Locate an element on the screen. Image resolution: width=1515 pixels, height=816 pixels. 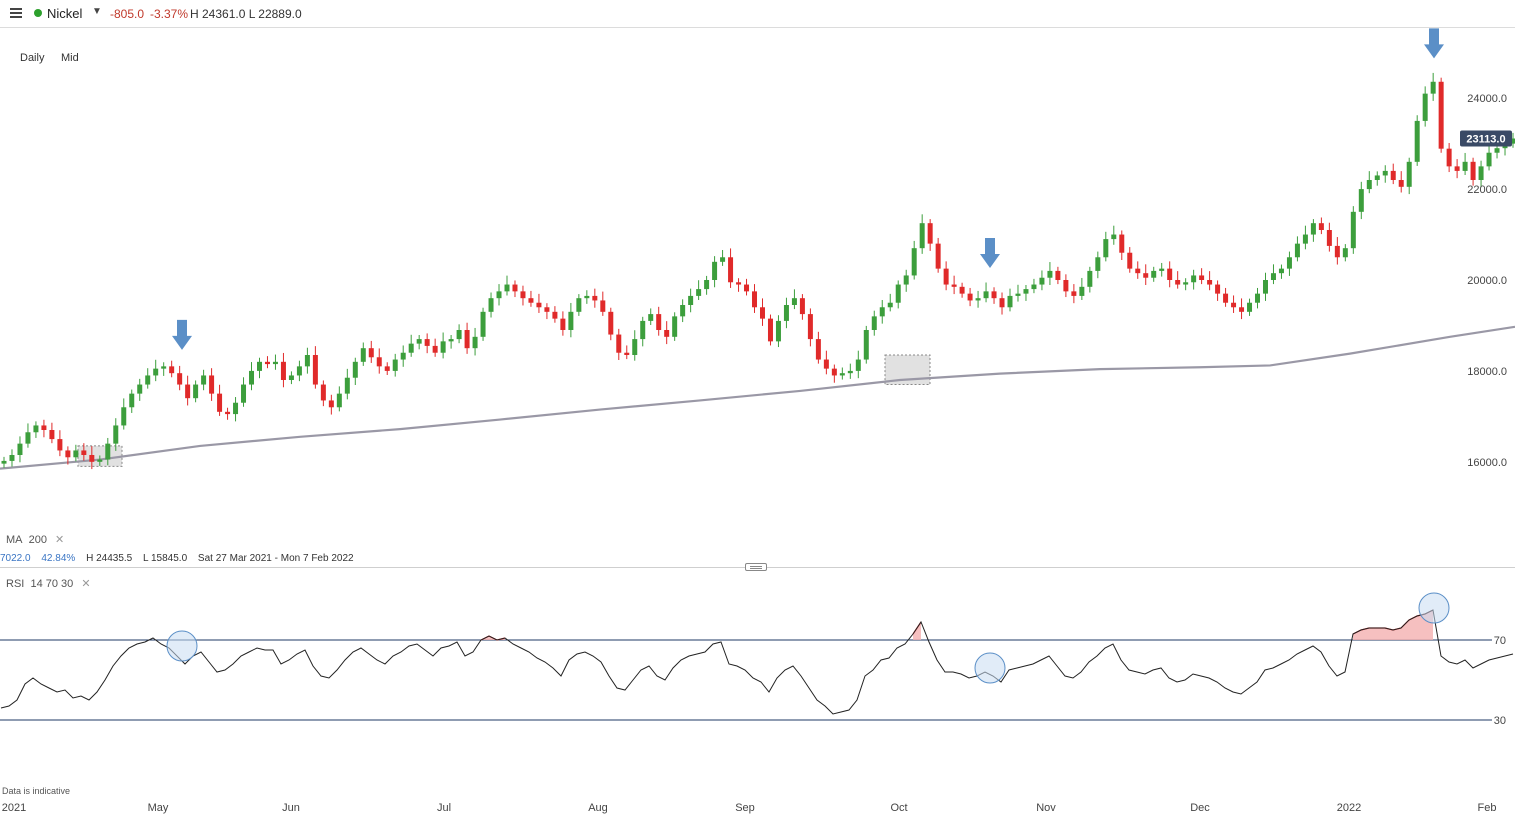
ma-indicator-label: MA 200 ✕ is located at coordinates (35, 539).